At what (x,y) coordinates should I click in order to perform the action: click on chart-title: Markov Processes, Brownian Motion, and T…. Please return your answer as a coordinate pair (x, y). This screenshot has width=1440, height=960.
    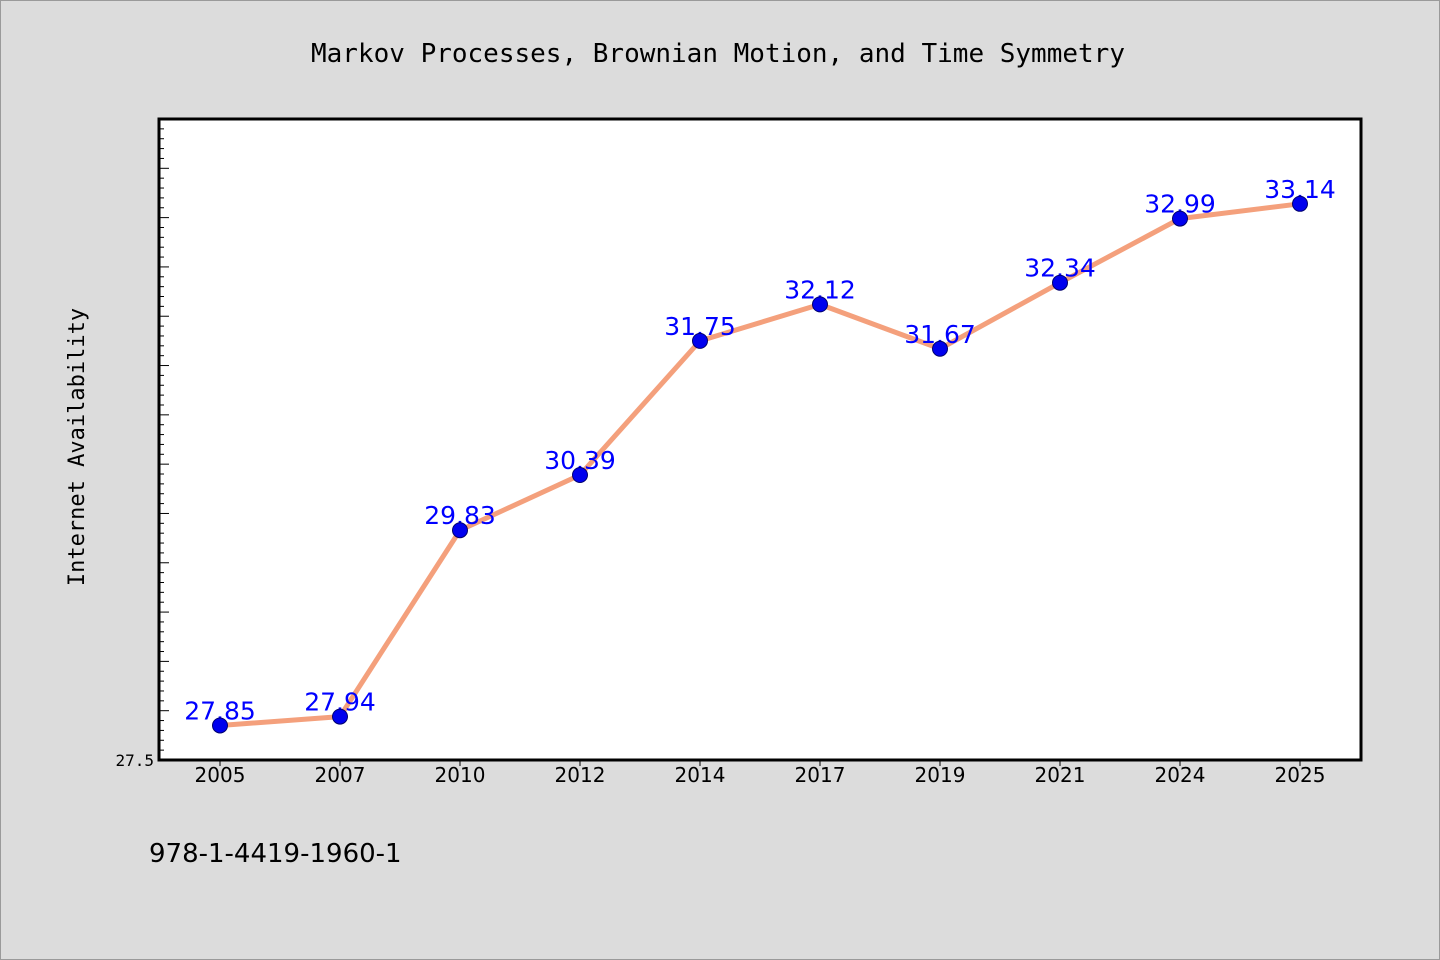
    Looking at the image, I should click on (718, 54).